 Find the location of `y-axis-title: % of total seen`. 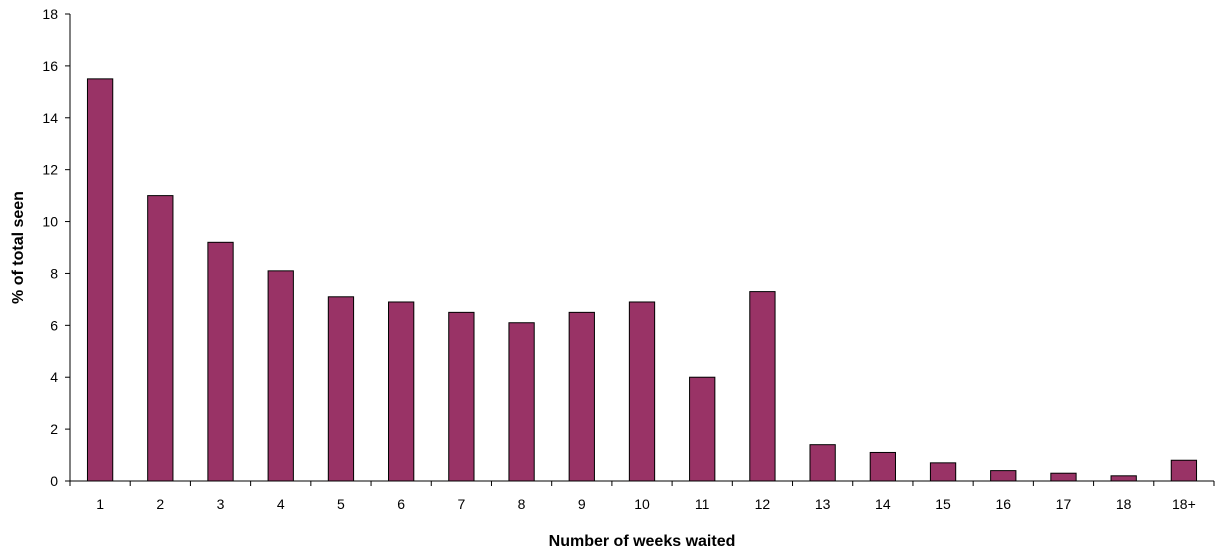

y-axis-title: % of total seen is located at coordinates (18, 247).